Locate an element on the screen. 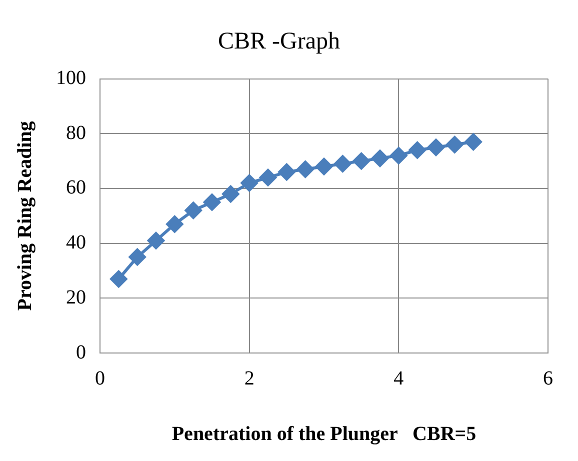 Image resolution: width=578 pixels, height=461 pixels. x-tick-label: 6 is located at coordinates (548, 378).